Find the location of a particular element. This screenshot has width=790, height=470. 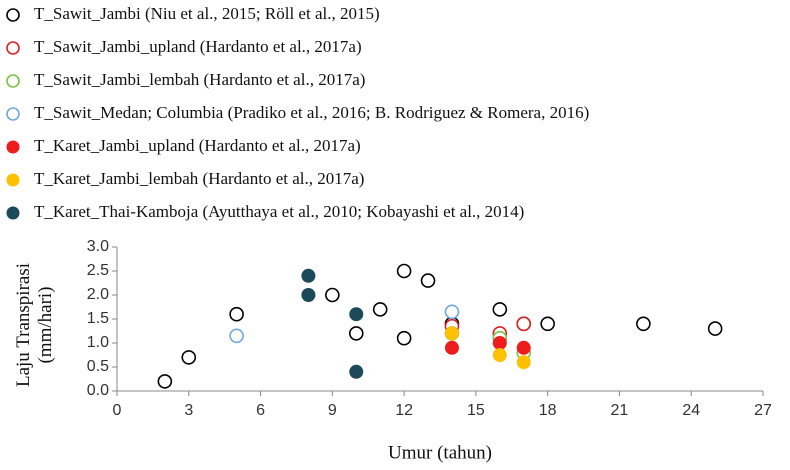

y-tick-label: 2.0 is located at coordinates (98, 294).